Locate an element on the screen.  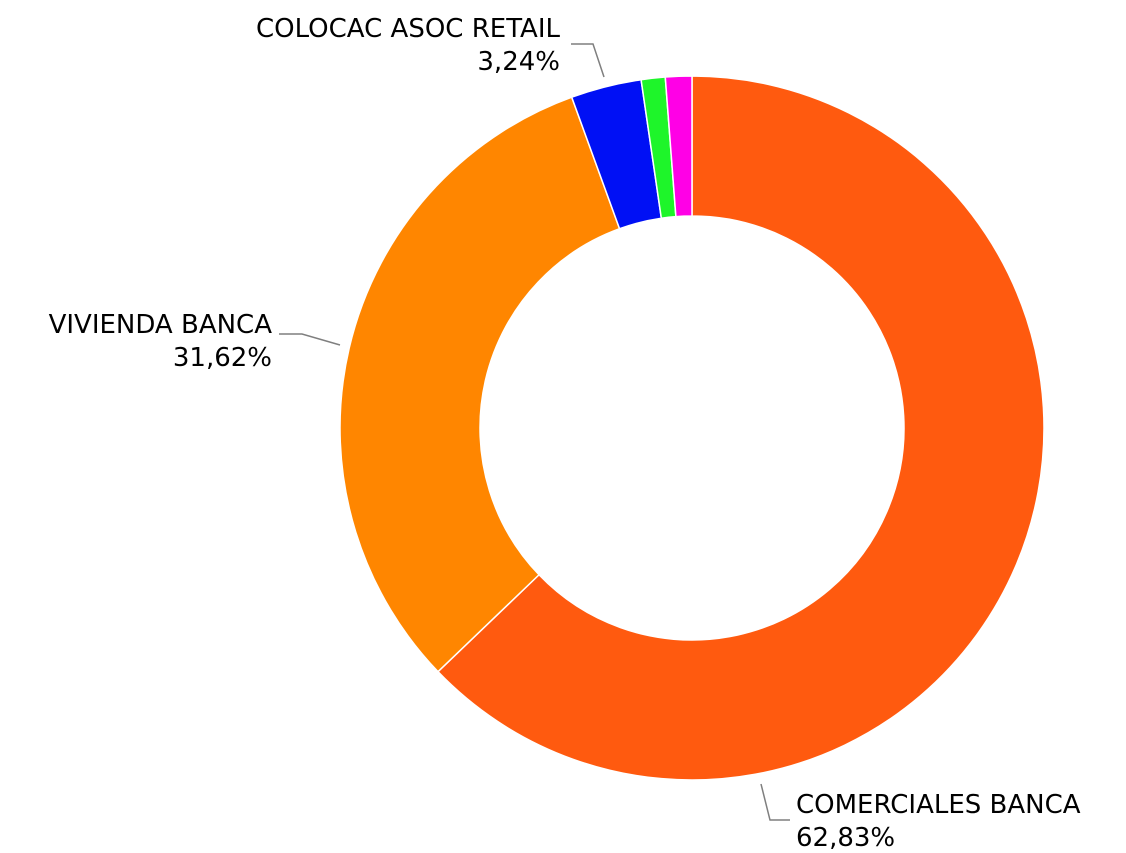
slice-value-comerciales-banca: 62,83% is located at coordinates (845, 838).